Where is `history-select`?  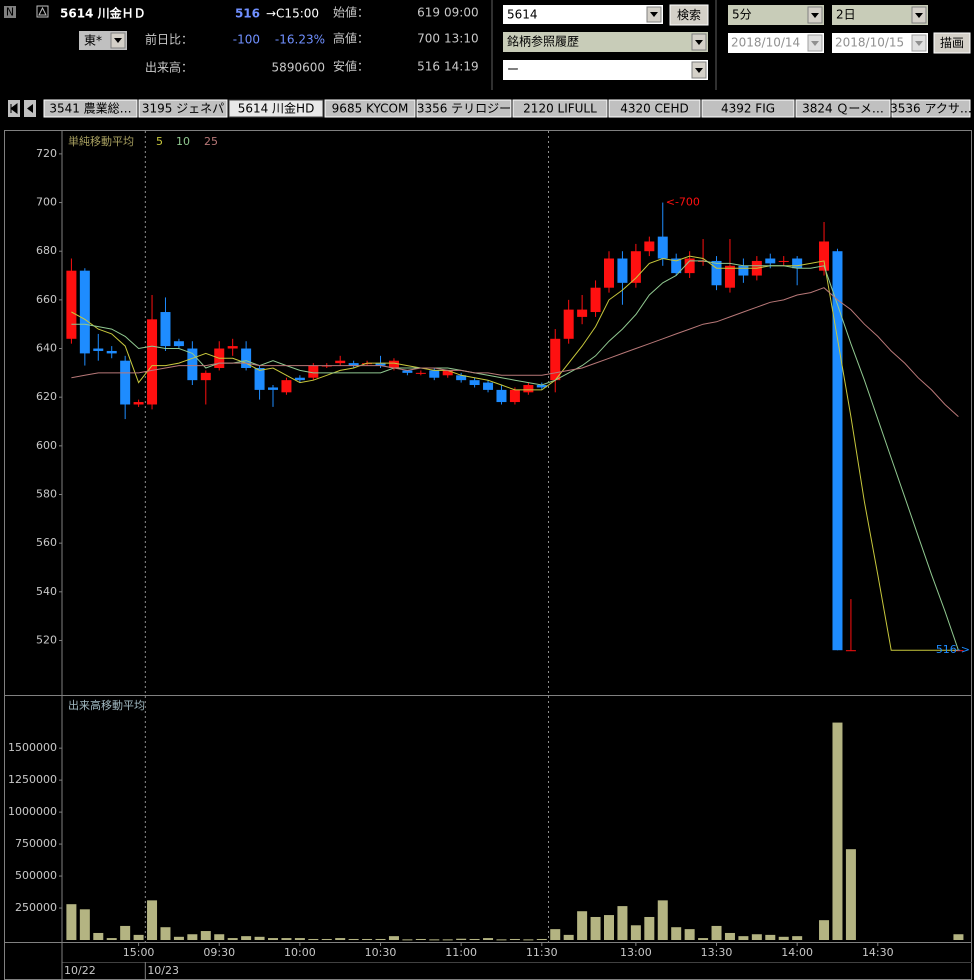 history-select is located at coordinates (605, 42).